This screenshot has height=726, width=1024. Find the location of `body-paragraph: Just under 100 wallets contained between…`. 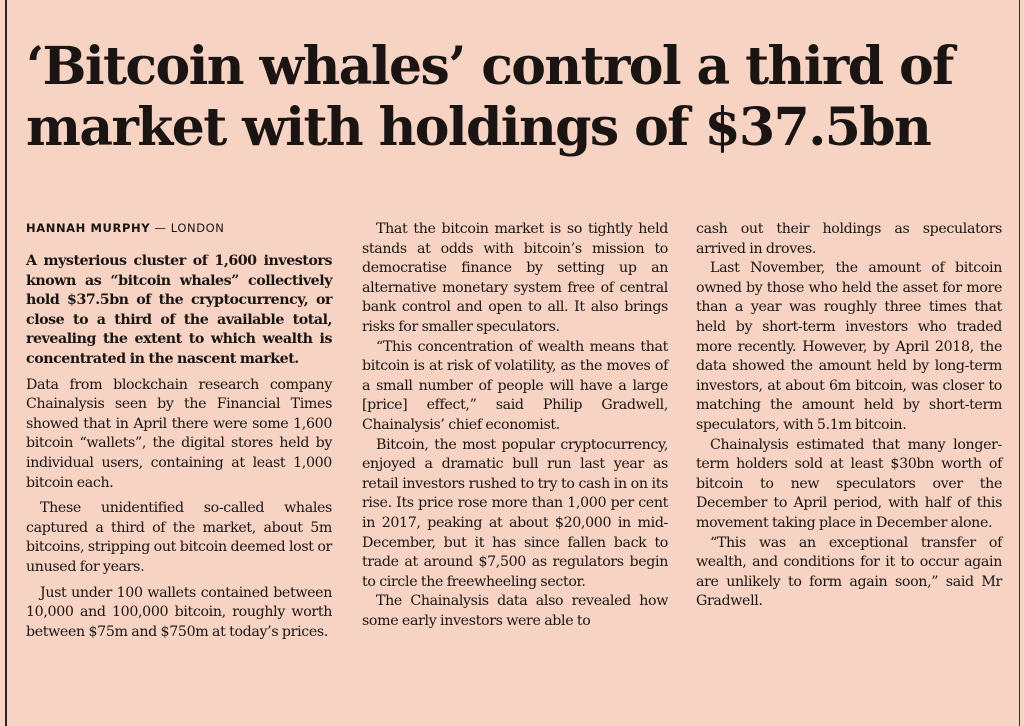

body-paragraph: Just under 100 wallets contained between… is located at coordinates (179, 612).